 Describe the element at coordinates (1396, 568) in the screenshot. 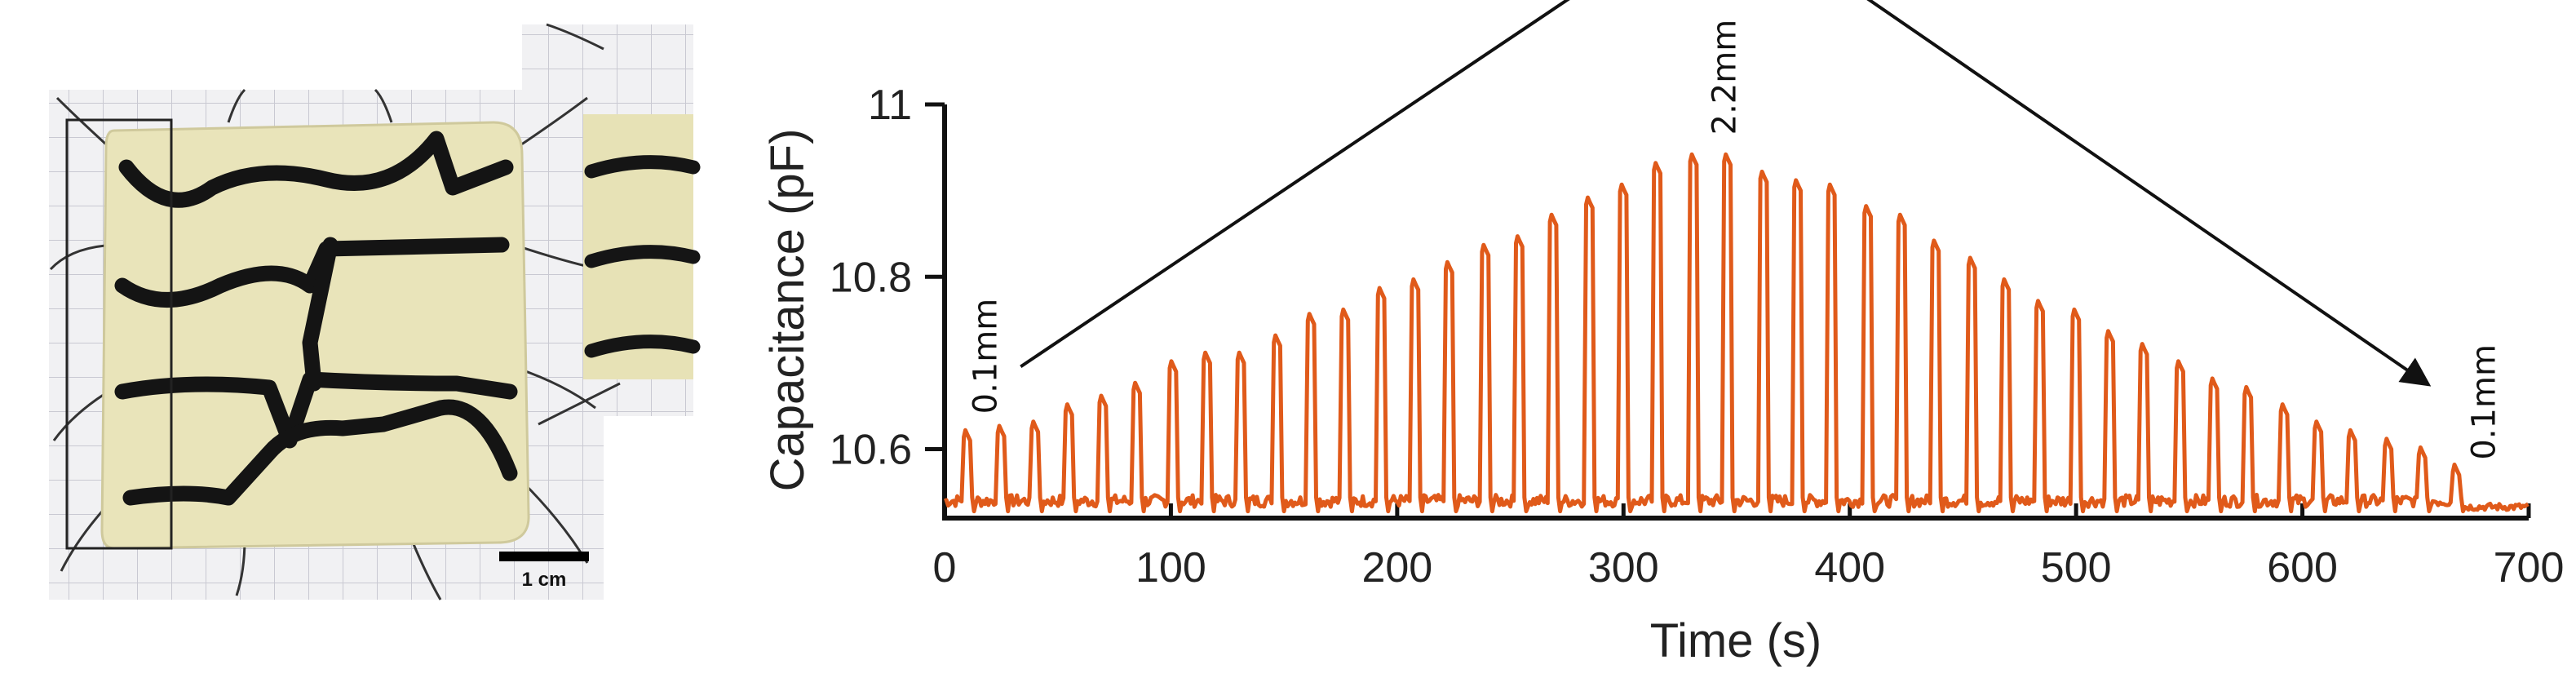

I see `x-tick-label: 200` at that location.